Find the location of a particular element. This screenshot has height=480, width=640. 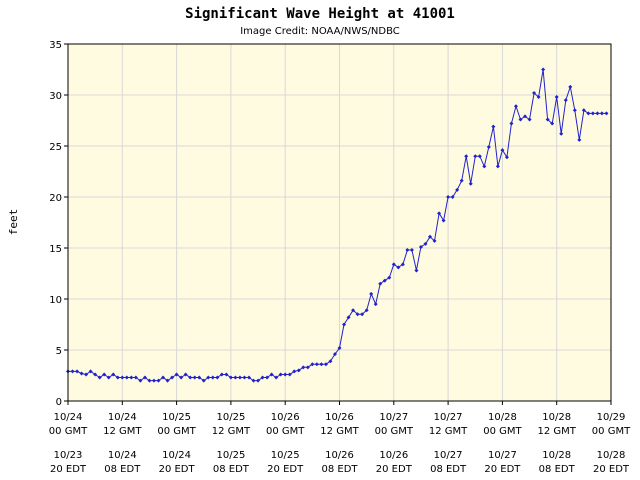

chart-title: Significant Wave Height at 41001 is located at coordinates (320, 14).